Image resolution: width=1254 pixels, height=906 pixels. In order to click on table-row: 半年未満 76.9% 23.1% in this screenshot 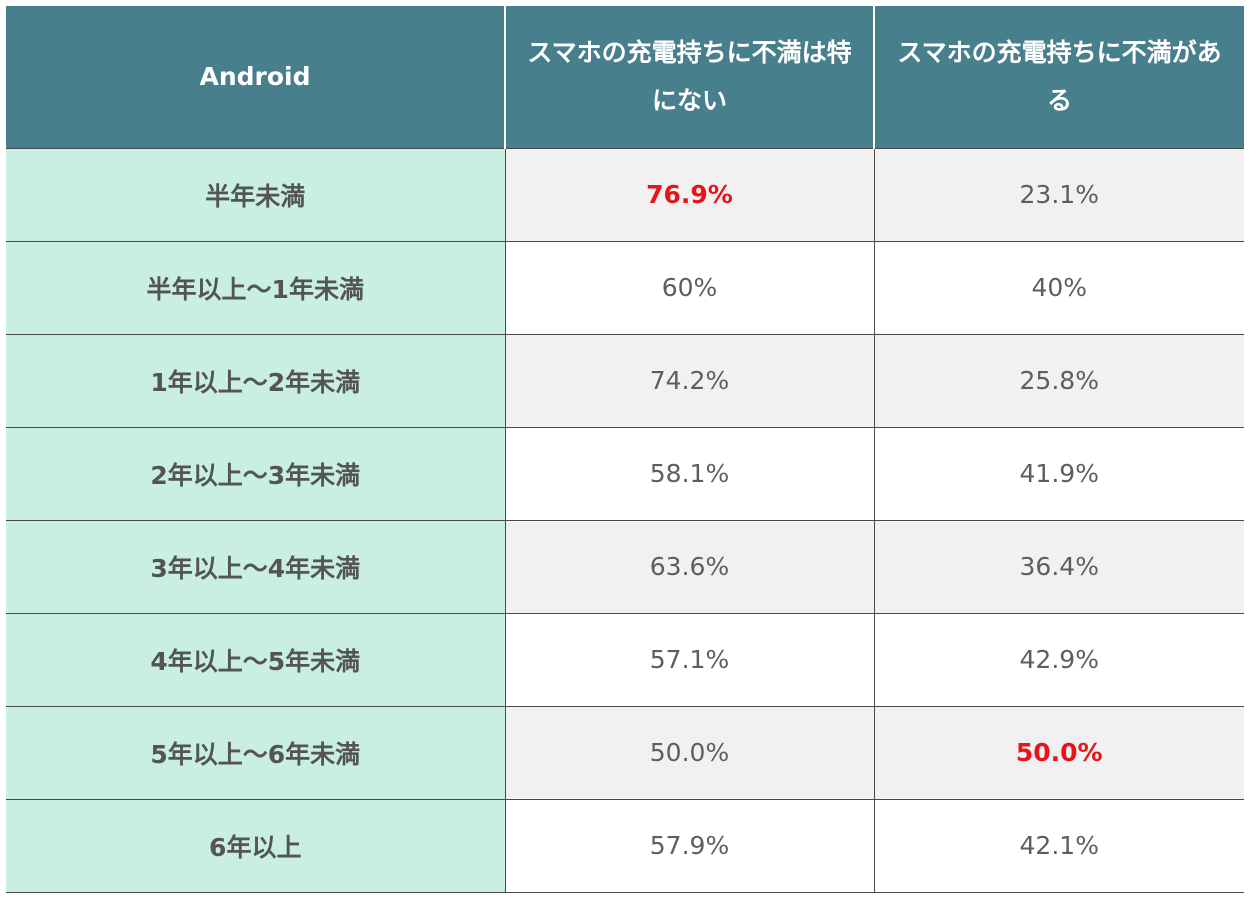, I will do `click(625, 194)`.